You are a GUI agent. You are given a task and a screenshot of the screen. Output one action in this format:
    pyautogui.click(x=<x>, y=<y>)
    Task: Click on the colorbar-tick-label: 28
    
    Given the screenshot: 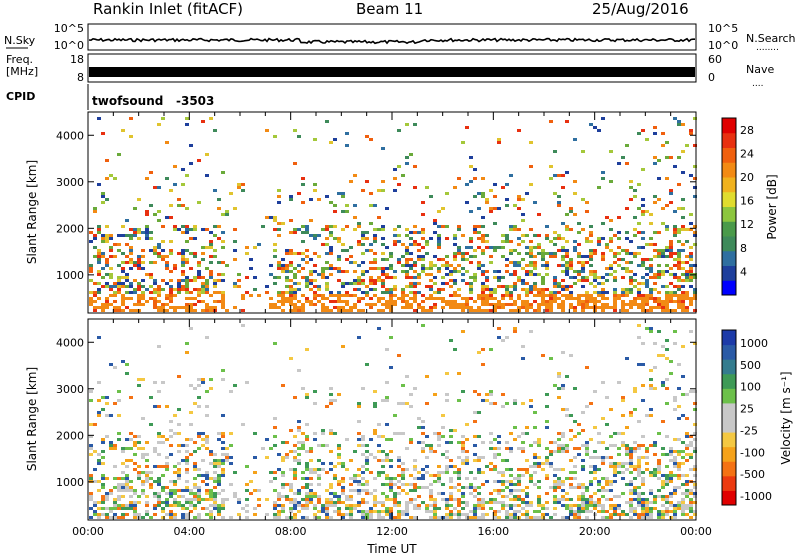 What is the action you would take?
    pyautogui.click(x=747, y=130)
    